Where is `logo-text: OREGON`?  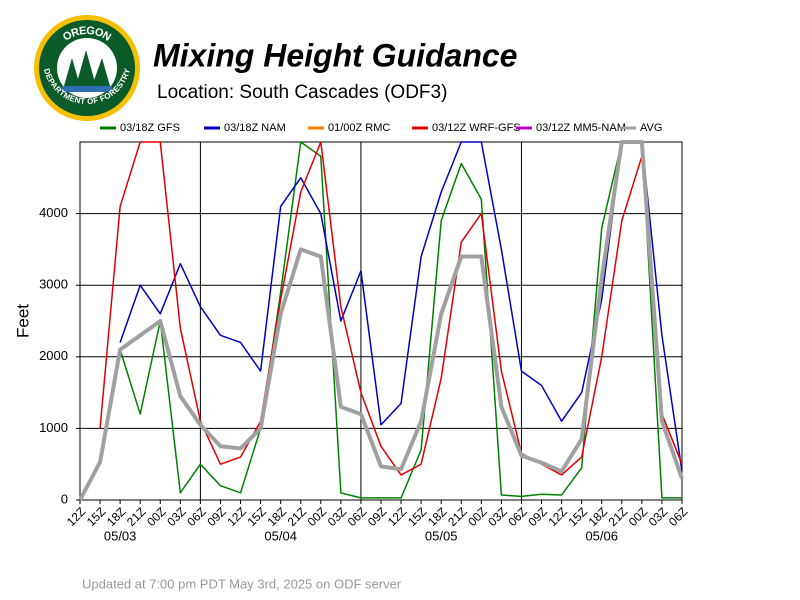
logo-text: OREGON is located at coordinates (87, 34).